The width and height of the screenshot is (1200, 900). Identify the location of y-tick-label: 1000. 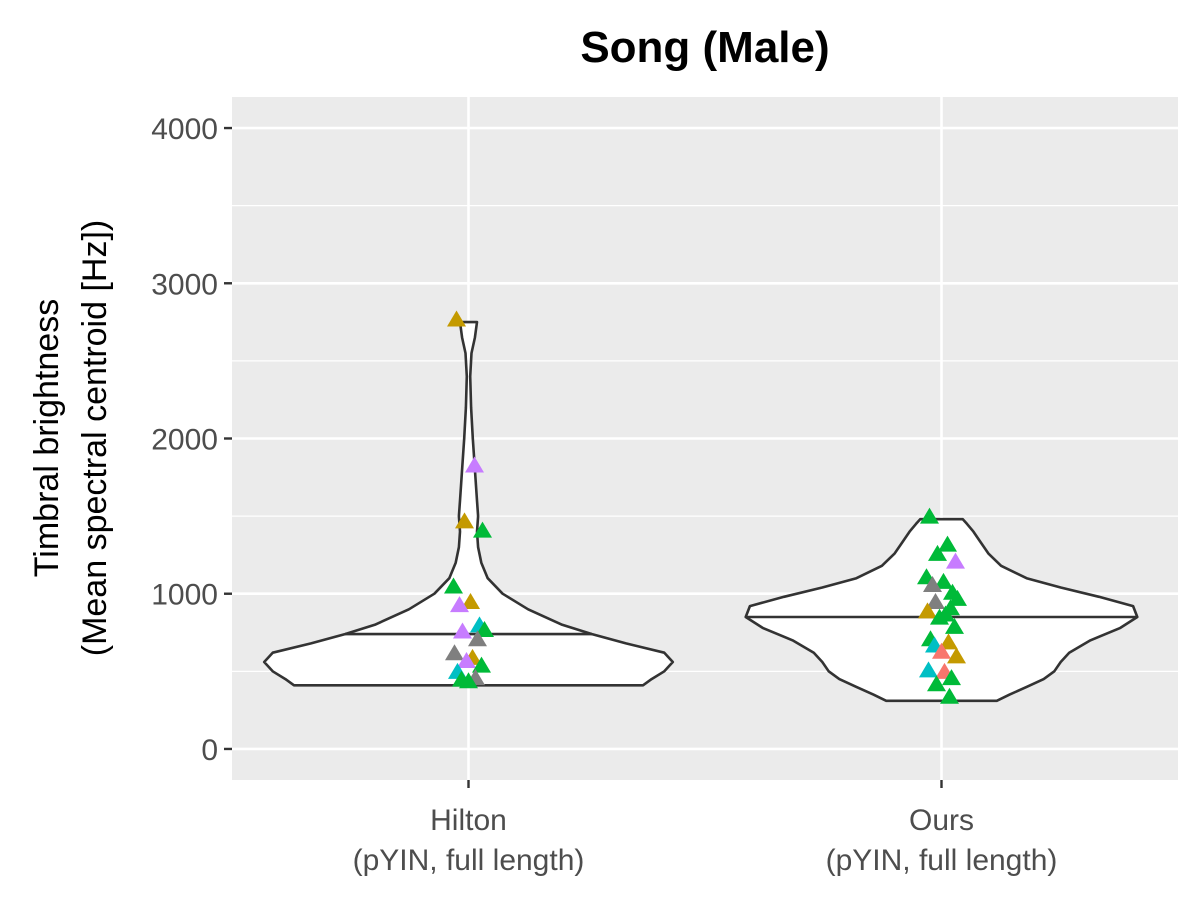
(184, 595).